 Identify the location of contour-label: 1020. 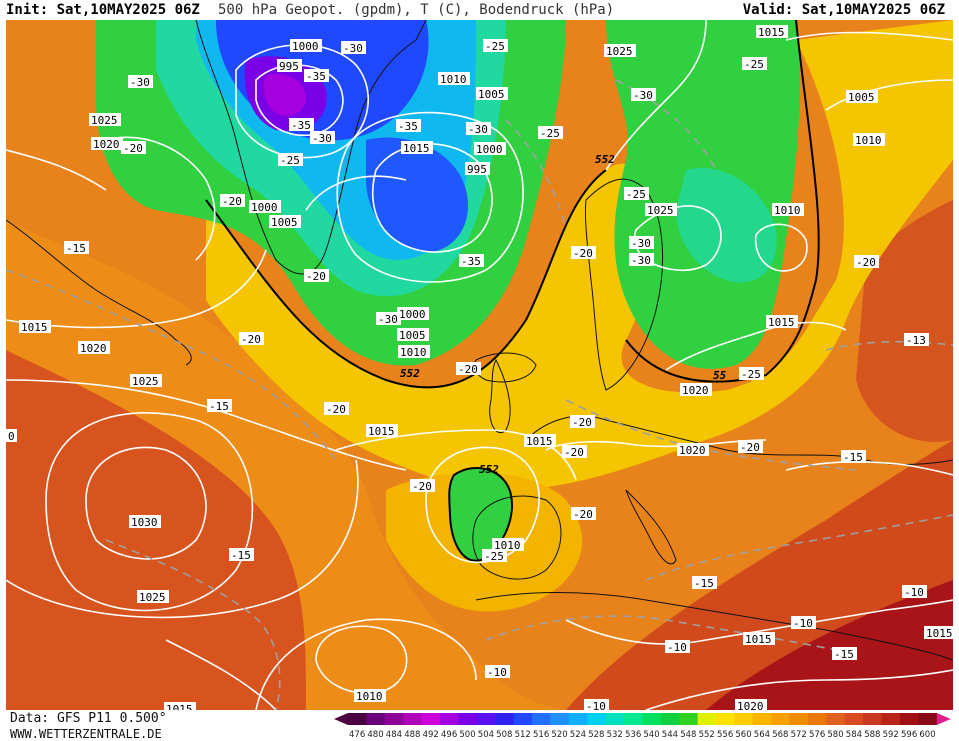
(107, 144).